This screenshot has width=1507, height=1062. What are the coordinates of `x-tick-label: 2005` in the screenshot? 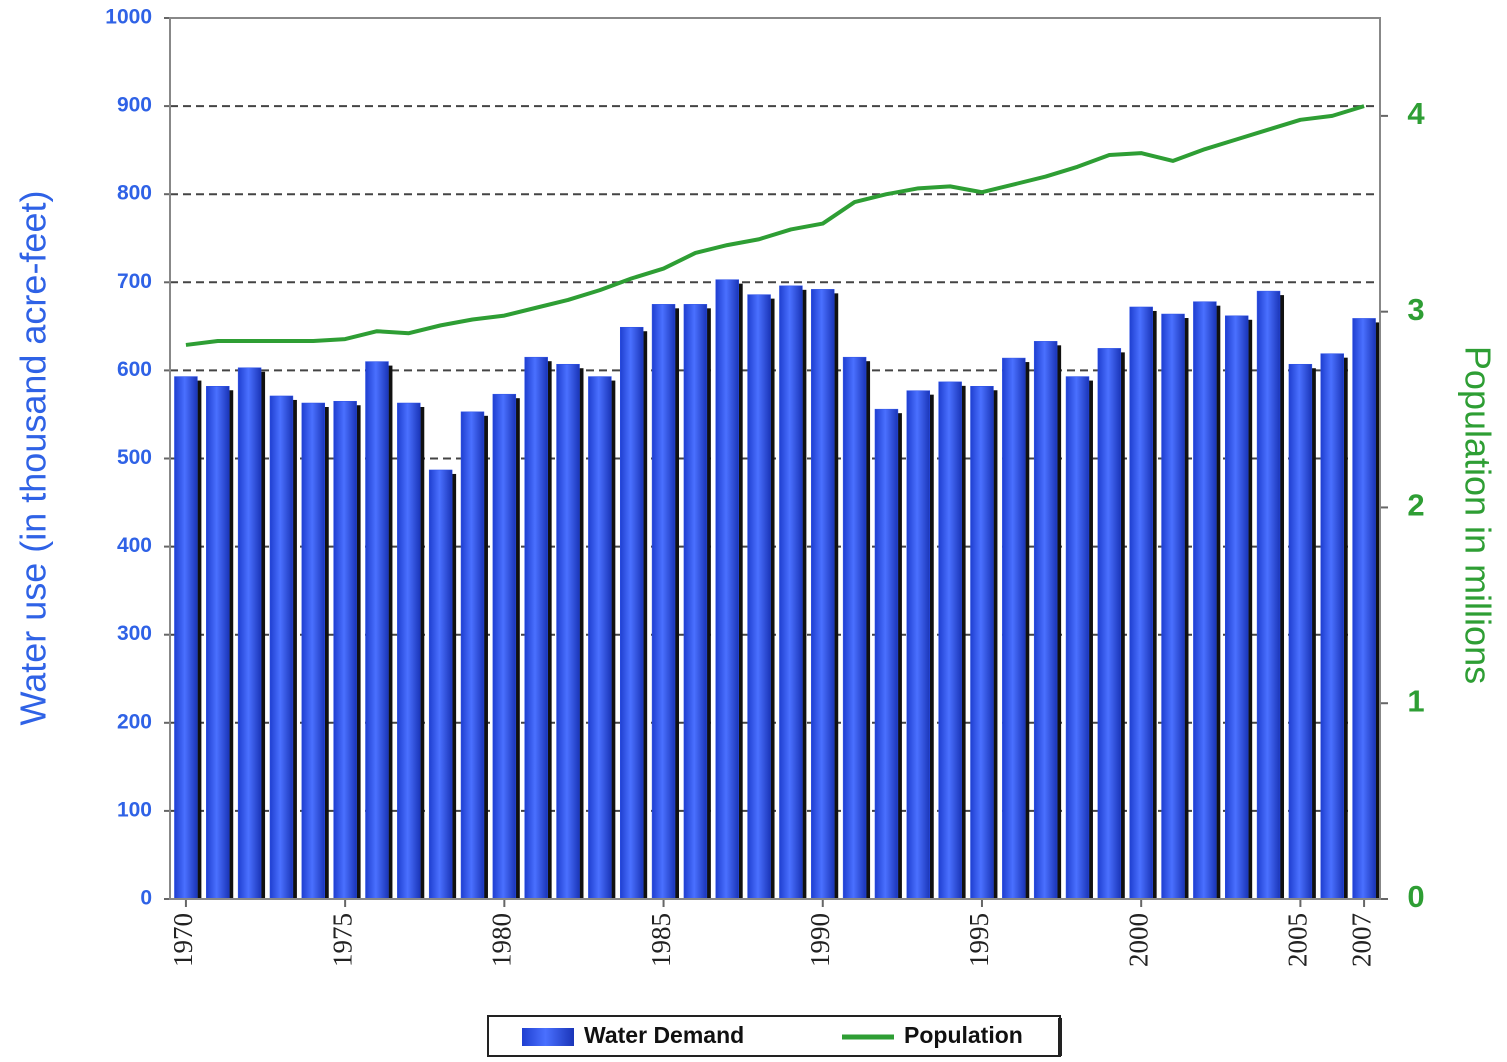 It's located at (1298, 940).